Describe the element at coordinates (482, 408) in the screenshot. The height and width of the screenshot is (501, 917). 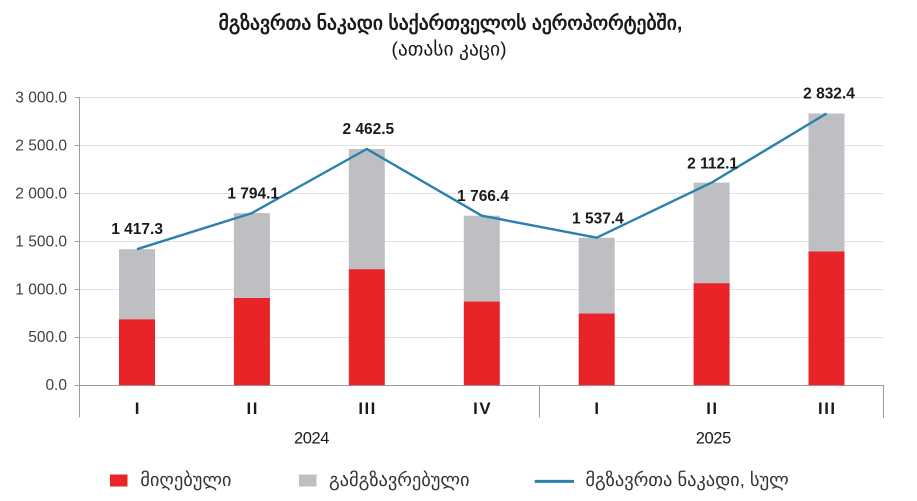
I see `svg-text: IV` at that location.